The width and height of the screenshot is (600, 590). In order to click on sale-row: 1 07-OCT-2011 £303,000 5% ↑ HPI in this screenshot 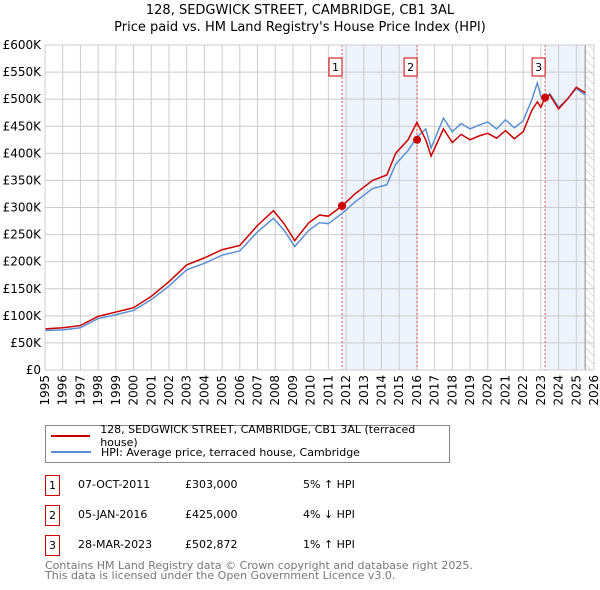, I will do `click(245, 485)`.